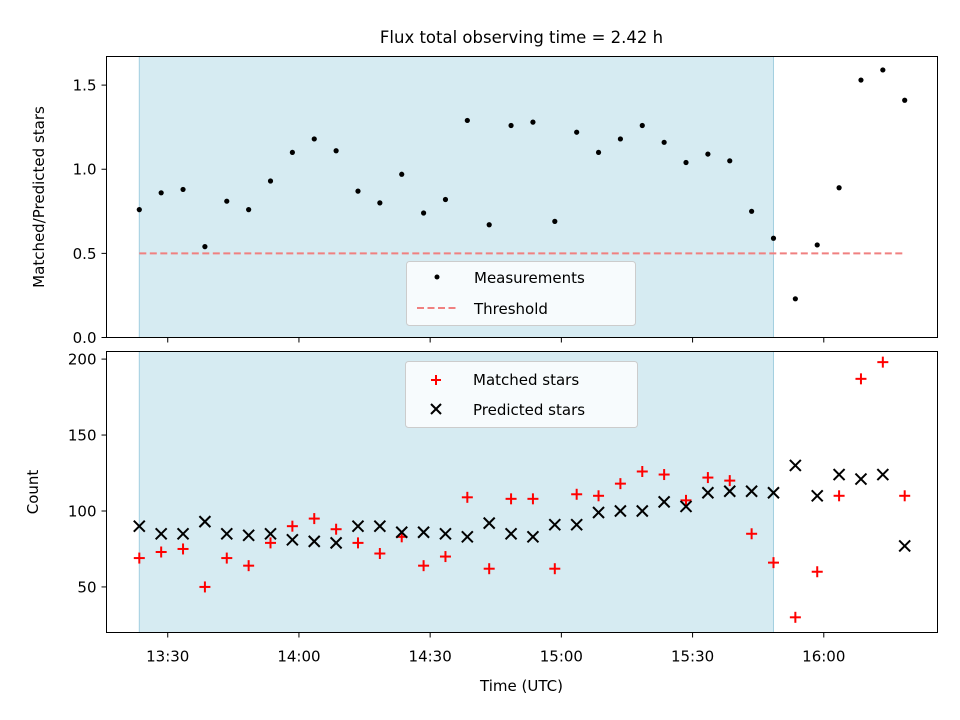 The width and height of the screenshot is (960, 720). What do you see at coordinates (529, 278) in the screenshot?
I see `legend-measurements-label: Measurements` at bounding box center [529, 278].